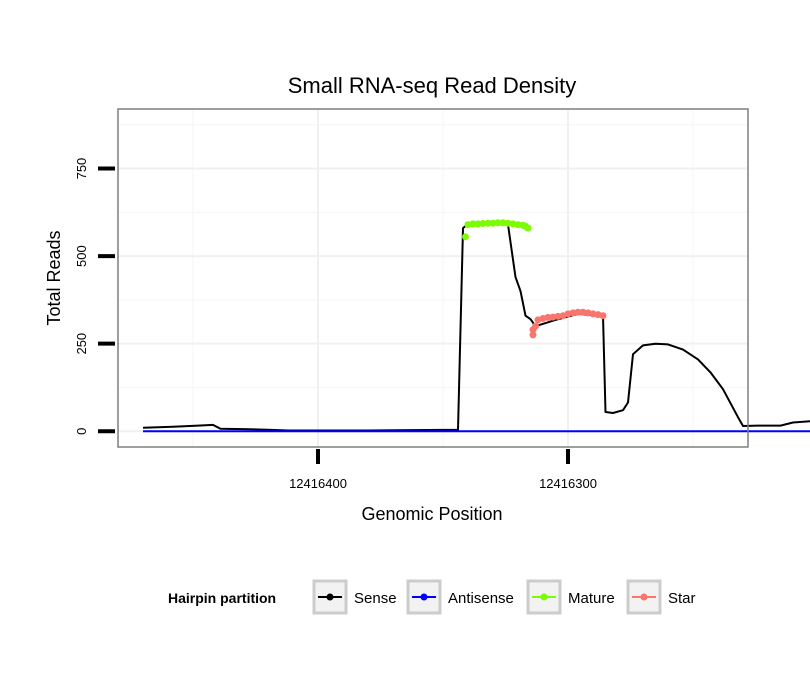 This screenshot has width=810, height=690. What do you see at coordinates (318, 483) in the screenshot?
I see `x-tick-label: 12416400` at bounding box center [318, 483].